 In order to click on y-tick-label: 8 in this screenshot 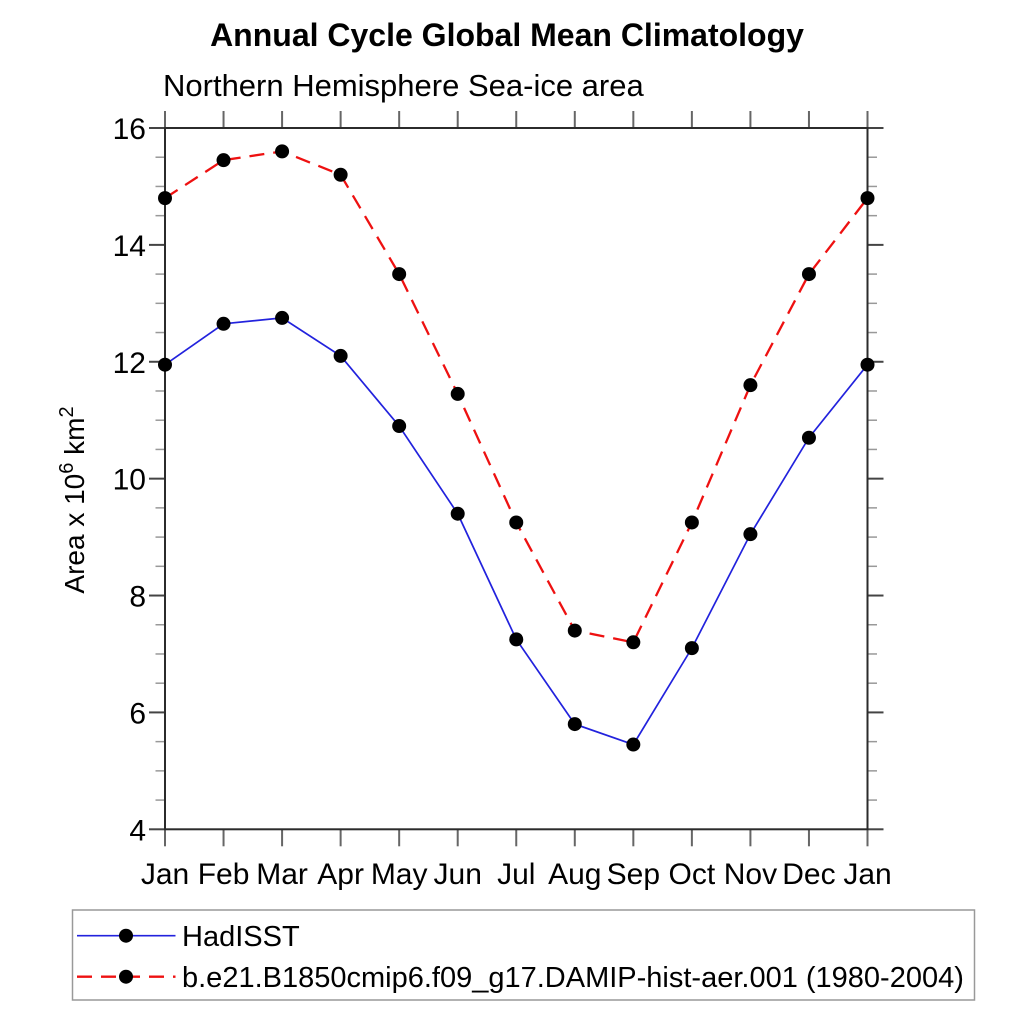, I will do `click(137, 597)`.